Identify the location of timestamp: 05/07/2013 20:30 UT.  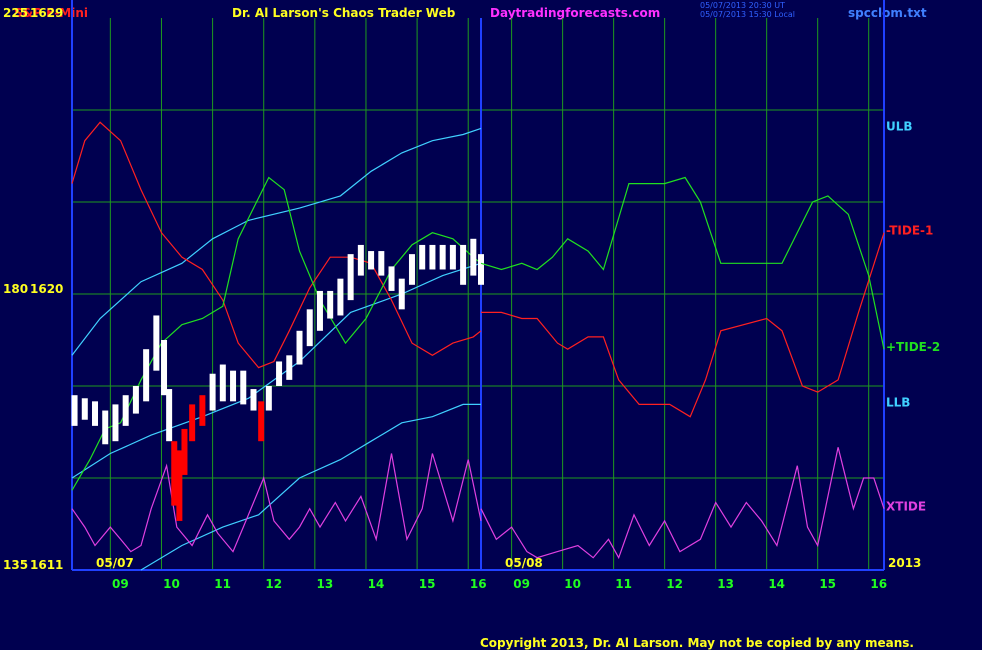
(742, 5).